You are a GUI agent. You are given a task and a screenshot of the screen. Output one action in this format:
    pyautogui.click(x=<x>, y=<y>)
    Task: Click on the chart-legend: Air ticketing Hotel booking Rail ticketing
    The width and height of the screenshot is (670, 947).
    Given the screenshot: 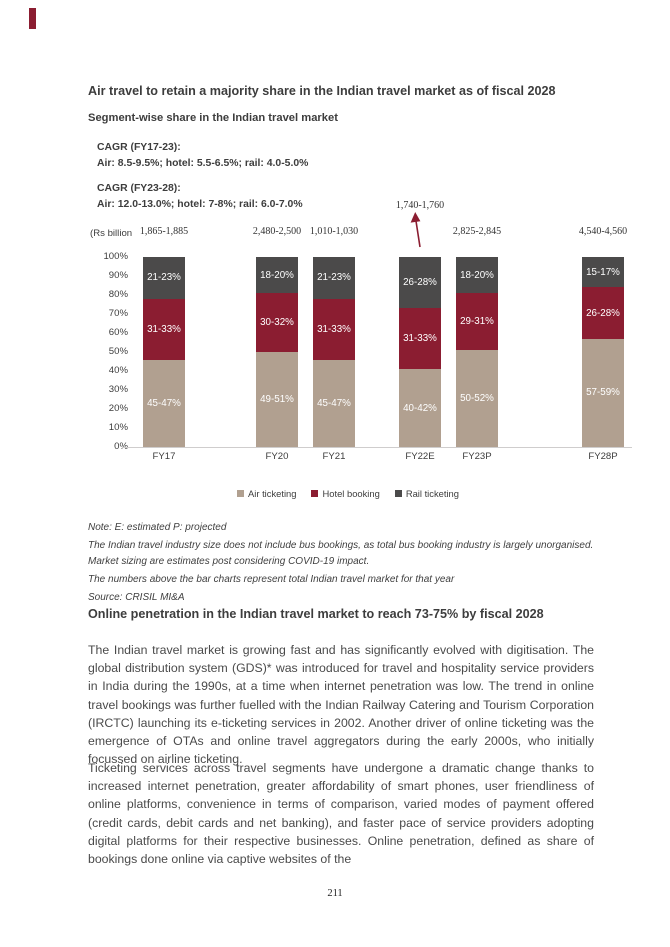 What is the action you would take?
    pyautogui.click(x=348, y=493)
    